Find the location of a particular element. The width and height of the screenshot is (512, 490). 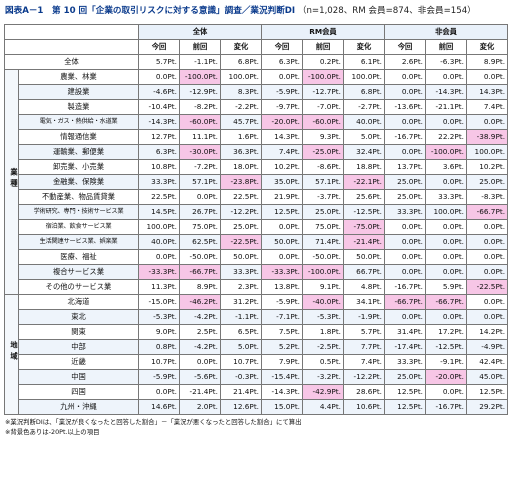

category-industry: 業種 is located at coordinates (11, 182).